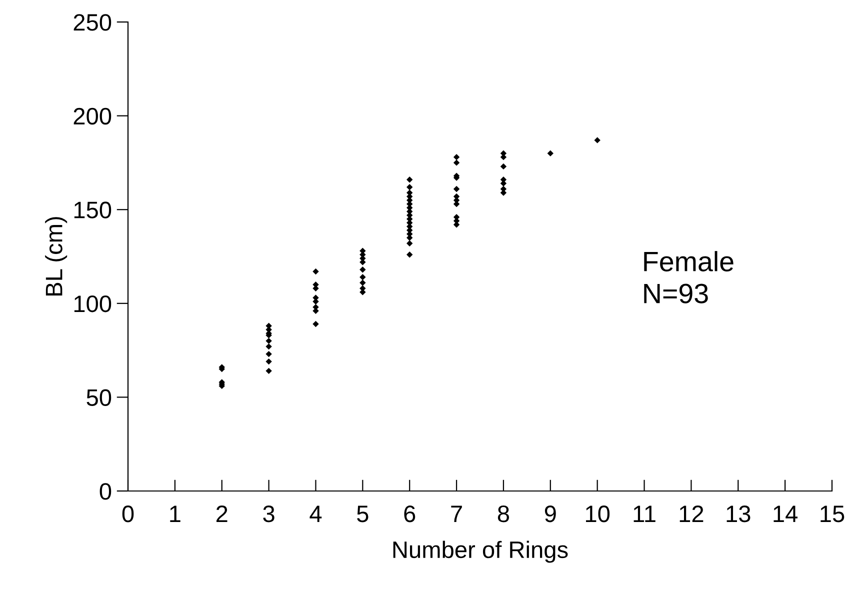 This screenshot has height=603, width=850. What do you see at coordinates (93, 210) in the screenshot?
I see `y-tick-label: 150` at bounding box center [93, 210].